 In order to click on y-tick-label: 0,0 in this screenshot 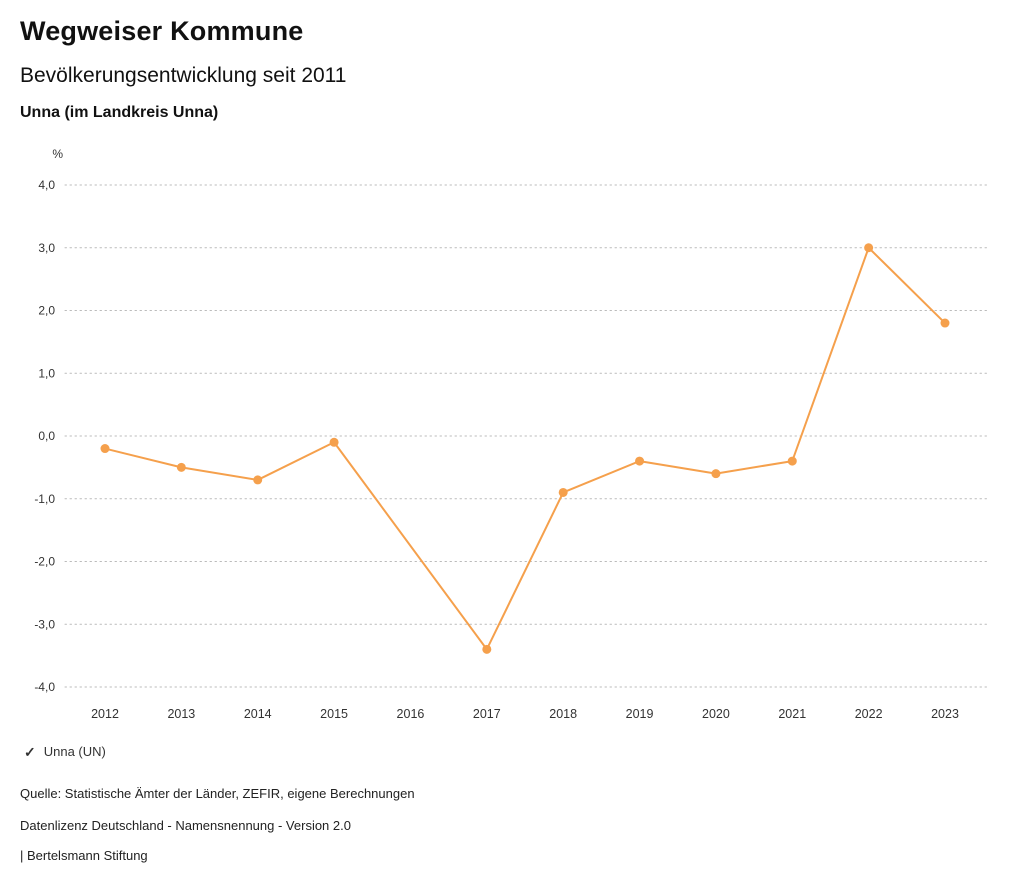, I will do `click(46, 436)`.